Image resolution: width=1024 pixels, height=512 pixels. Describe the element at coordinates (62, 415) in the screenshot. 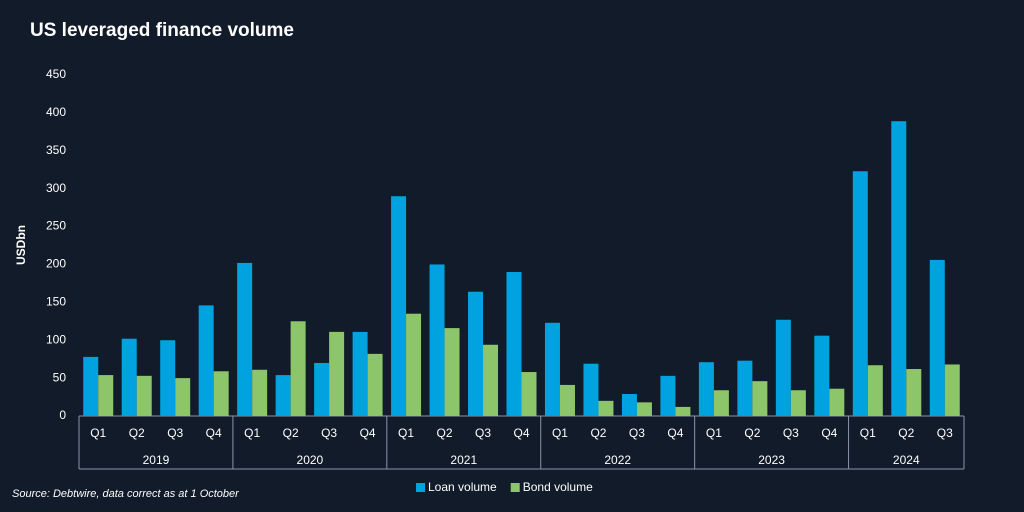

I see `y-tick-label: 0` at that location.